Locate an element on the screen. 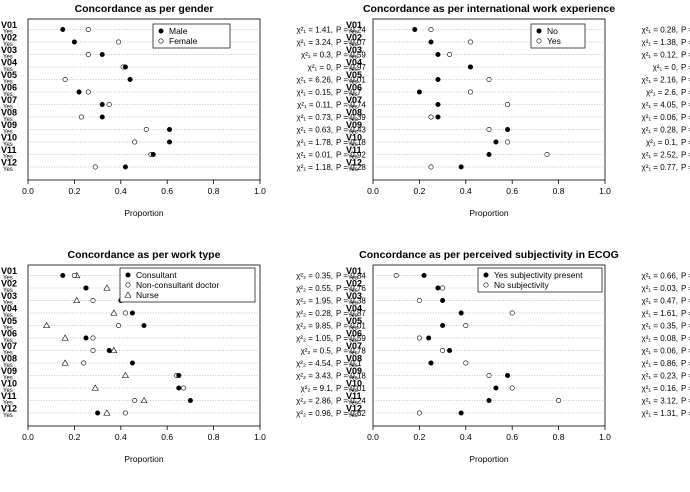 Image resolution: width=690 pixels, height=492 pixels. stat-p: P = 0.92 is located at coordinates (351, 155).